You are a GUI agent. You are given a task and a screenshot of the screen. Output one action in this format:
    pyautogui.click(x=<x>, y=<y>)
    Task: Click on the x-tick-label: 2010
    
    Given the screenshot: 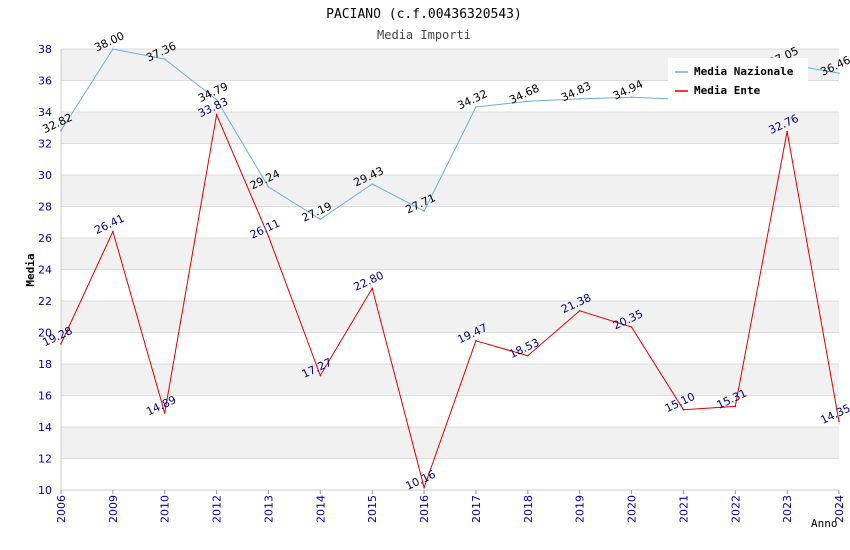 What is the action you would take?
    pyautogui.click(x=165, y=509)
    